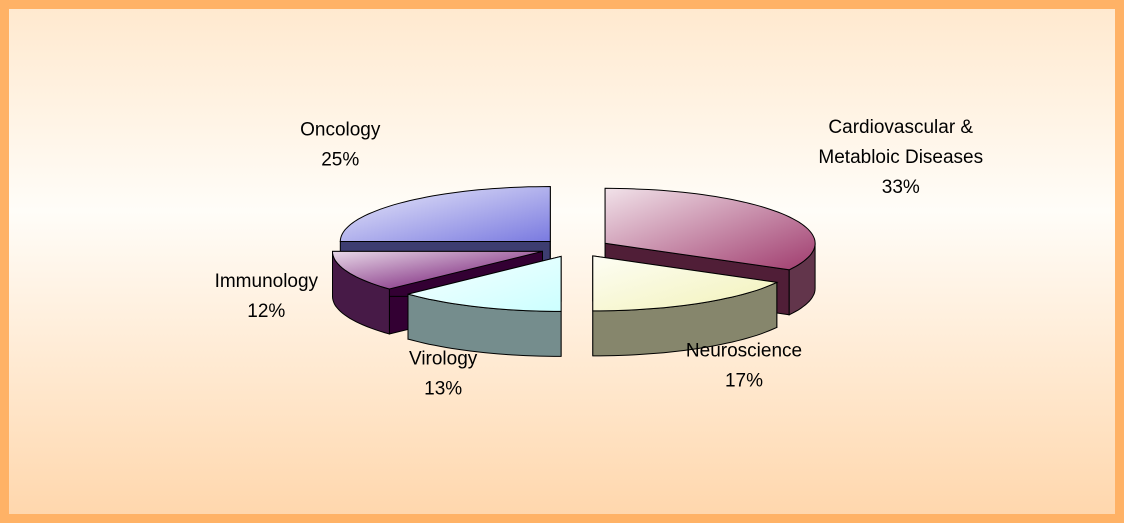  I want to click on slice-value-label: 12%, so click(266, 311).